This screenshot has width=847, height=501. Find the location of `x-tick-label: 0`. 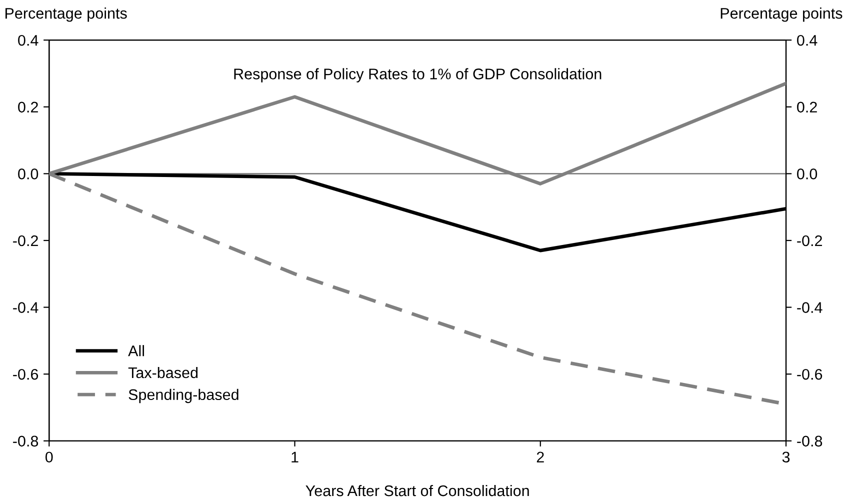

x-tick-label: 0 is located at coordinates (49, 457).